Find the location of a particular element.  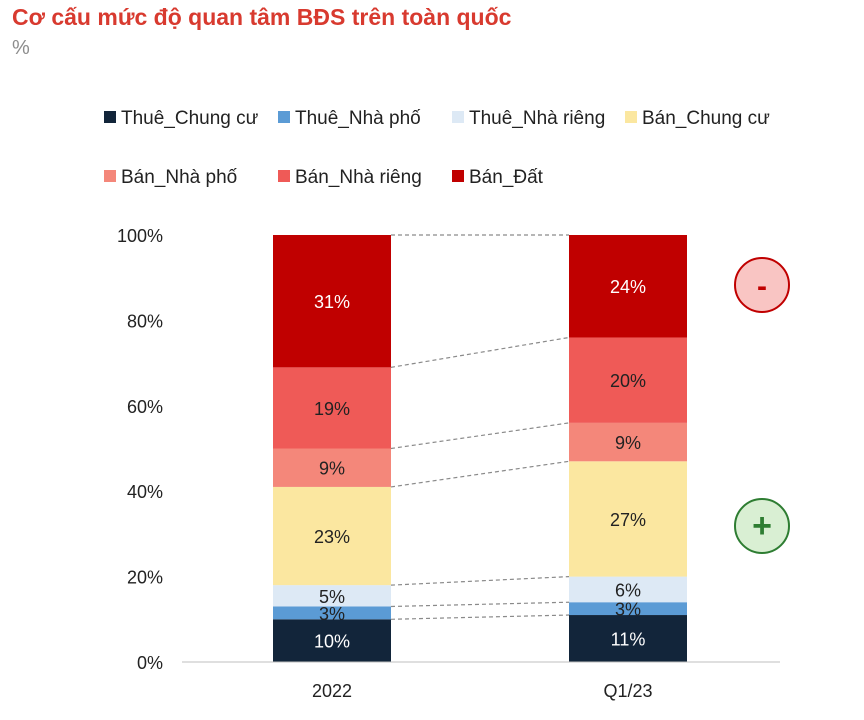

plus-icon: + is located at coordinates (762, 526).